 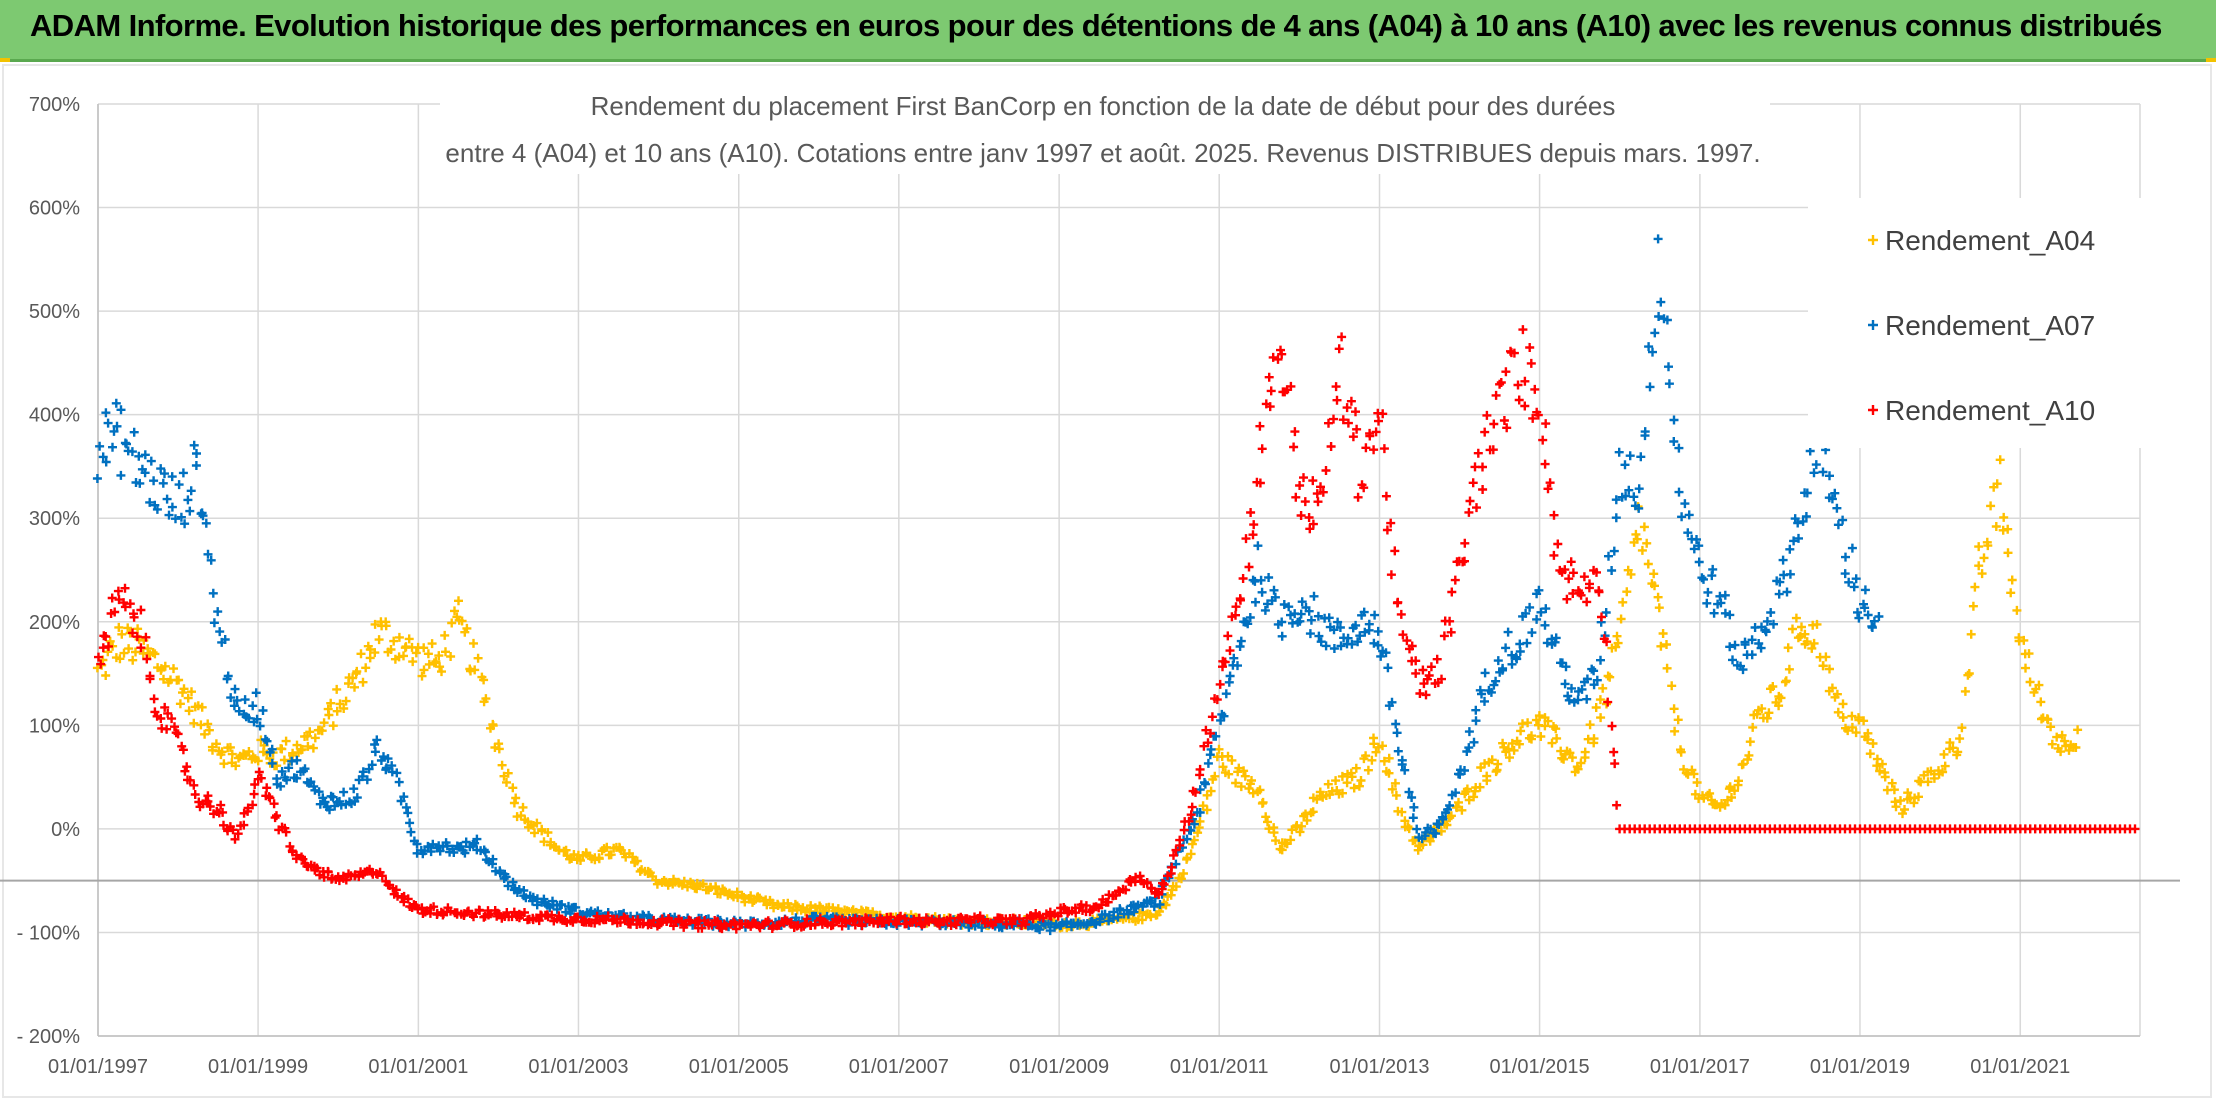 What do you see at coordinates (54, 209) in the screenshot?
I see `y-tick-label: 600%` at bounding box center [54, 209].